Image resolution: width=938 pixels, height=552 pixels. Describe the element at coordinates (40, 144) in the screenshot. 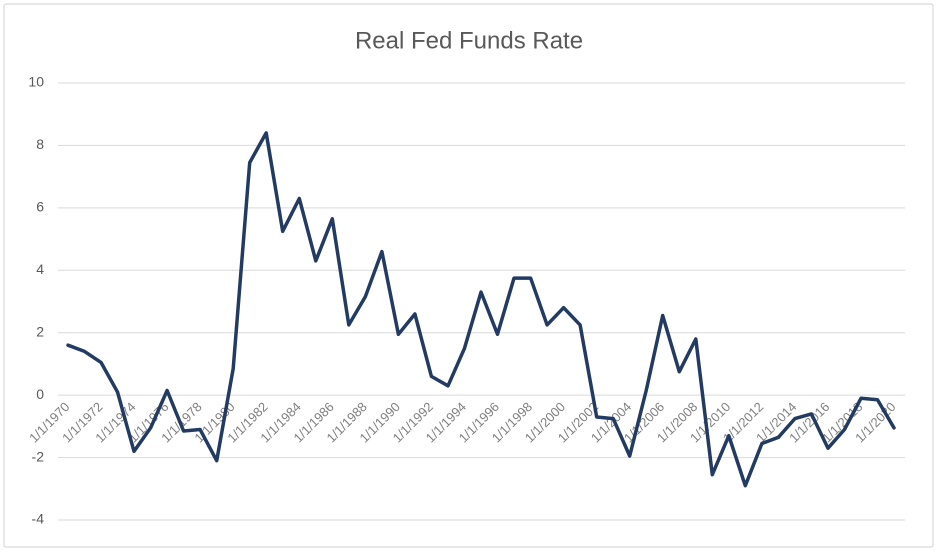

I see `y-tick-label: 8` at that location.